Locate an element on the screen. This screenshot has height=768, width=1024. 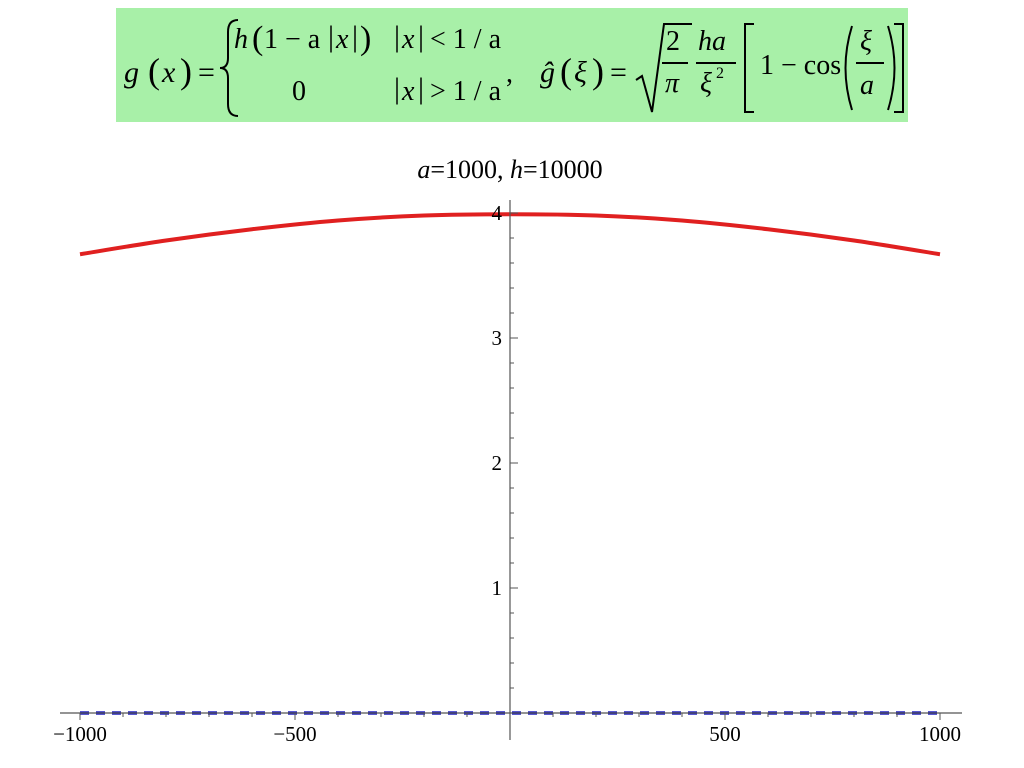
chart-title: a=1000, h=10000 is located at coordinates (509, 169).